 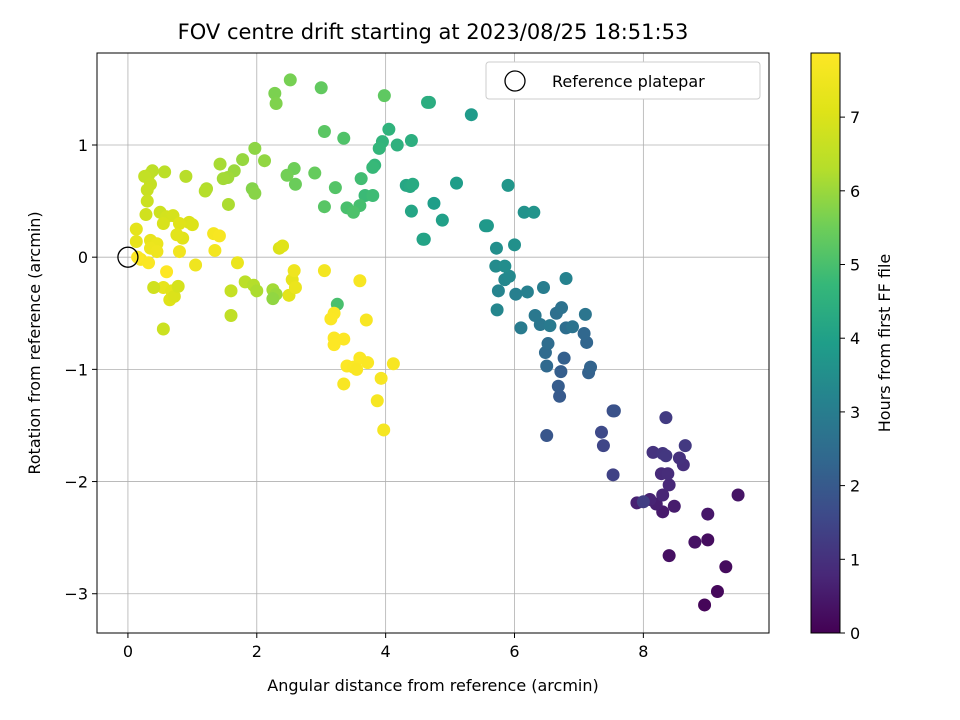 I want to click on legend: Reference platepar, so click(x=623, y=80).